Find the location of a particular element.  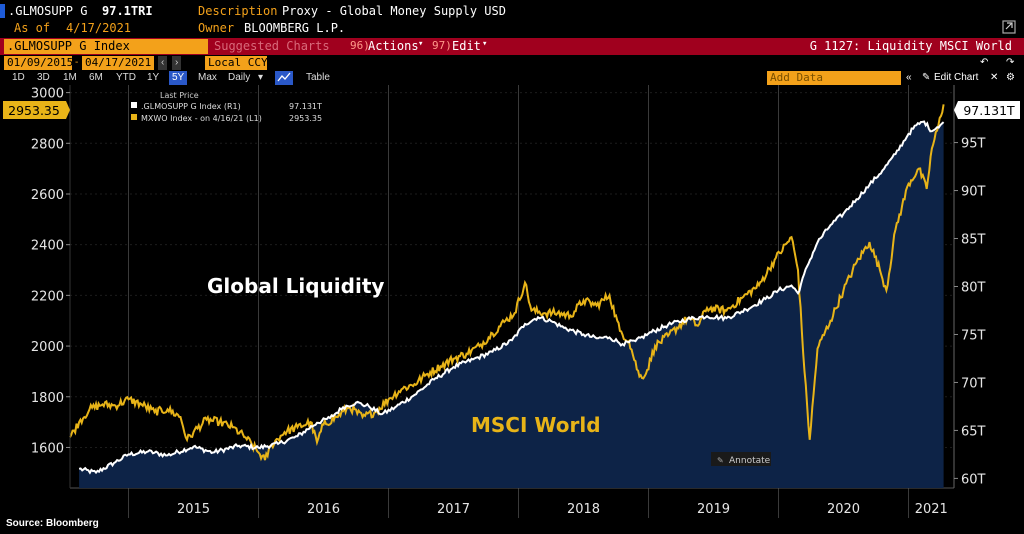

x-tick-label: 2019 is located at coordinates (713, 509).